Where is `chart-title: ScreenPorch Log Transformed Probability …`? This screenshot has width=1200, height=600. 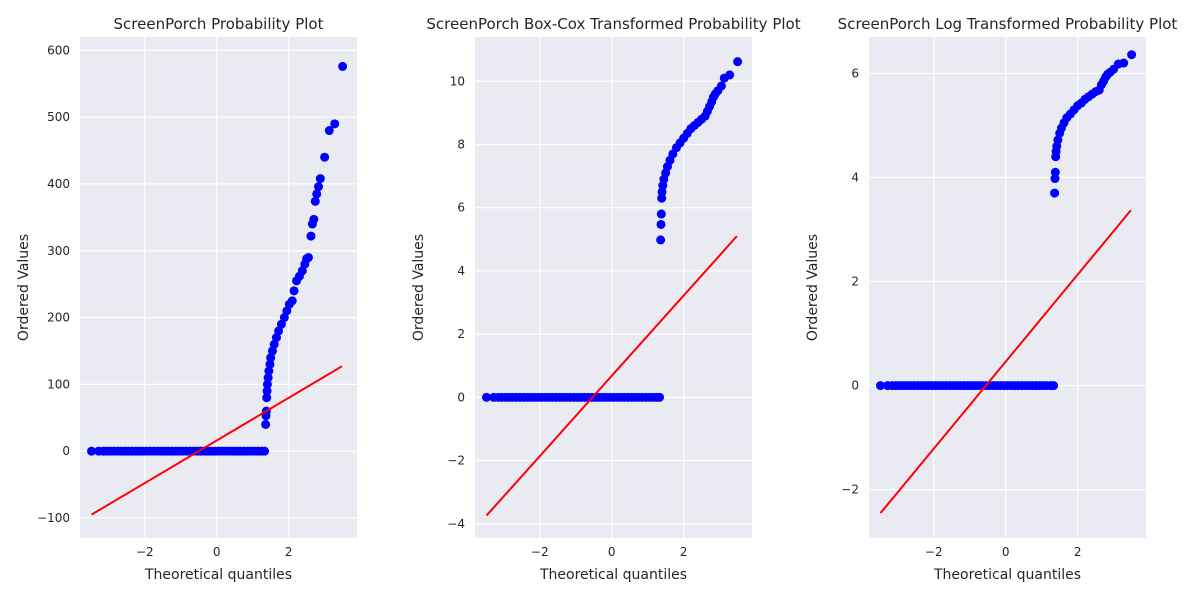
chart-title: ScreenPorch Log Transformed Probability … is located at coordinates (1008, 24).